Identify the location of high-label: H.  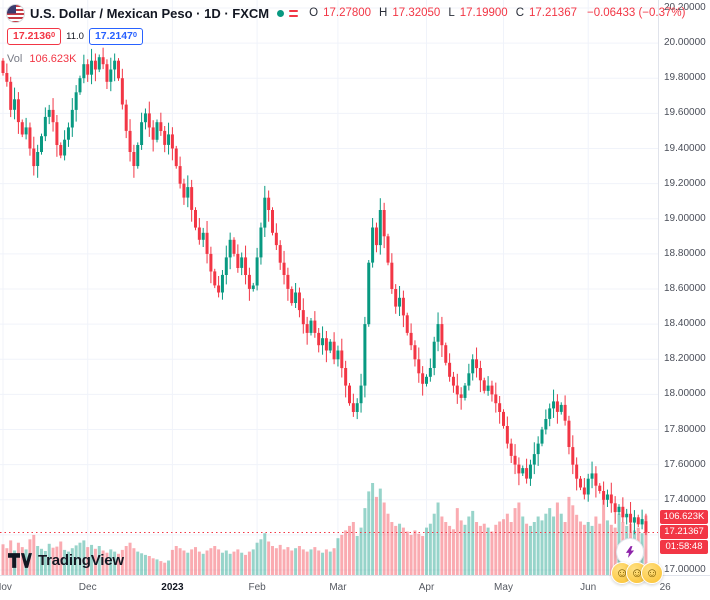
(383, 13).